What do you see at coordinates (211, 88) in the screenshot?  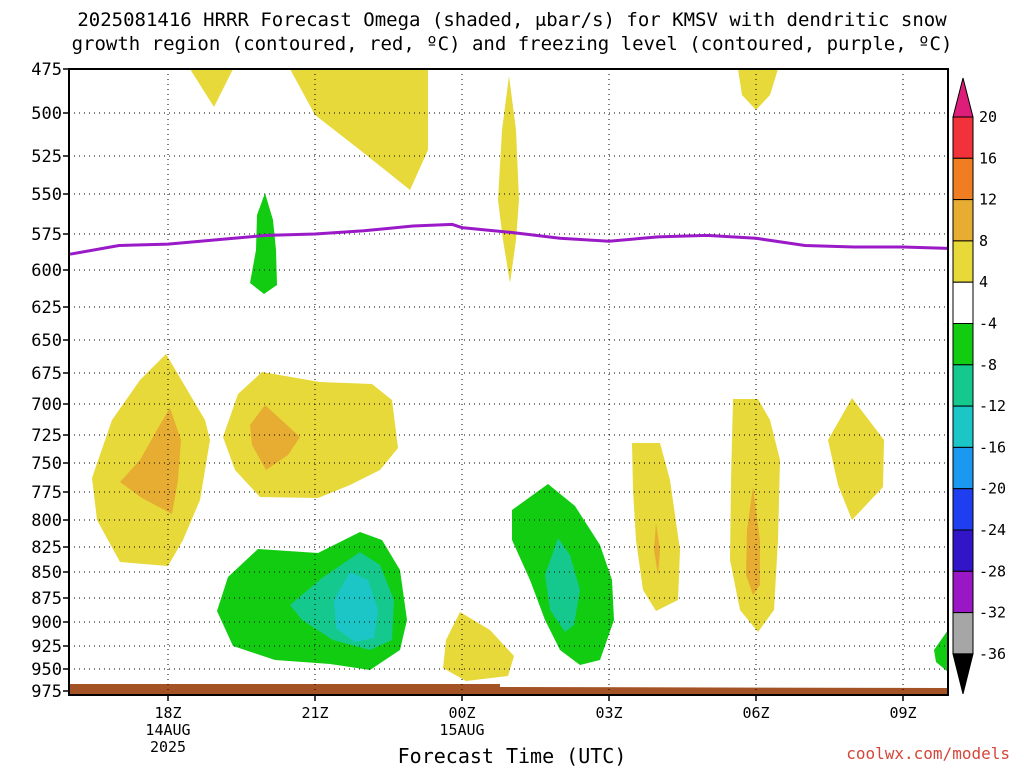 I see `omega-region-yellow-top1` at bounding box center [211, 88].